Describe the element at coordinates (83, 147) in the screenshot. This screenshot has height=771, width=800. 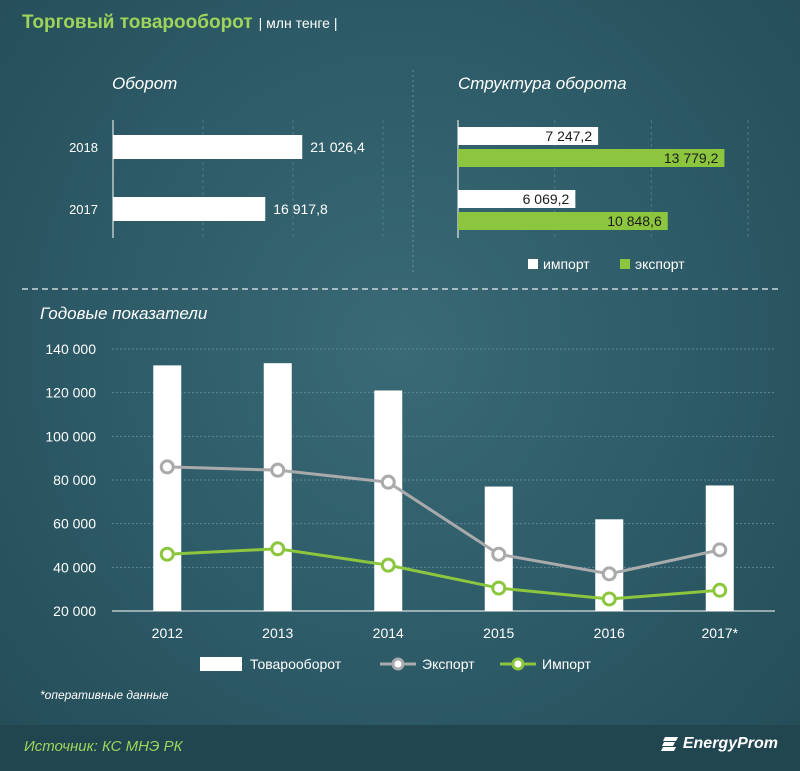
I see `turnover-tick-label: 2018` at that location.